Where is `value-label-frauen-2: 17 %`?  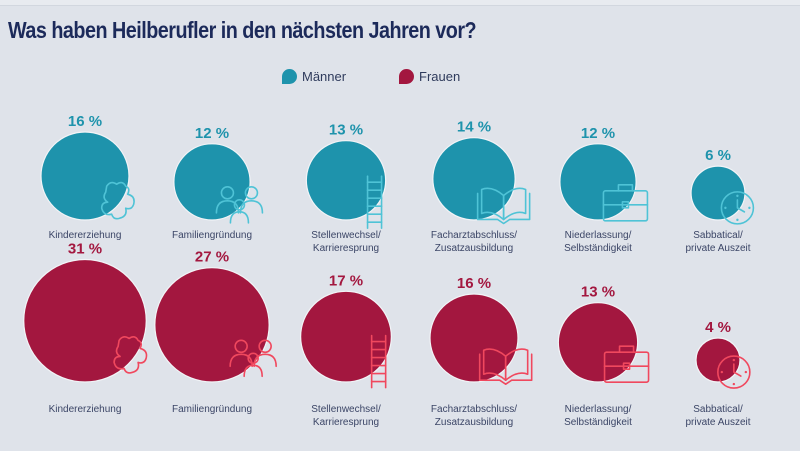 value-label-frauen-2: 17 % is located at coordinates (346, 280).